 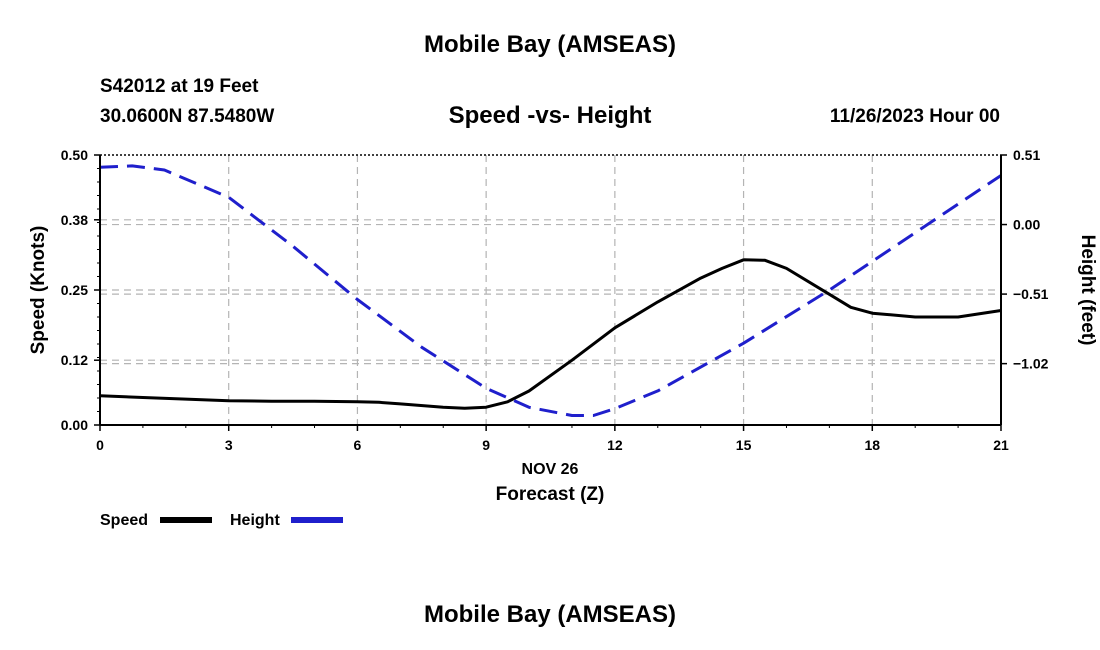 What do you see at coordinates (74, 290) in the screenshot?
I see `y-tick-label-2: 0.25` at bounding box center [74, 290].